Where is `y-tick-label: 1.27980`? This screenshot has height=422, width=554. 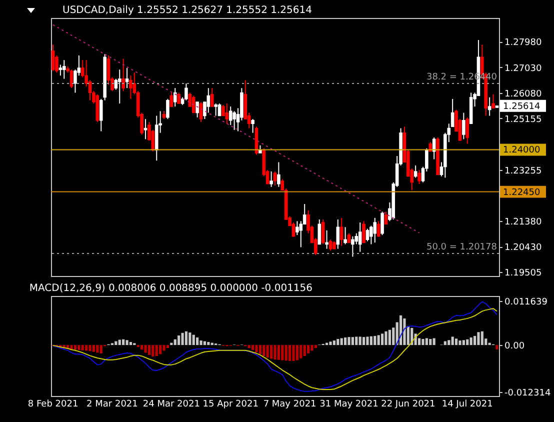
y-tick-label: 1.27980 is located at coordinates (523, 43).